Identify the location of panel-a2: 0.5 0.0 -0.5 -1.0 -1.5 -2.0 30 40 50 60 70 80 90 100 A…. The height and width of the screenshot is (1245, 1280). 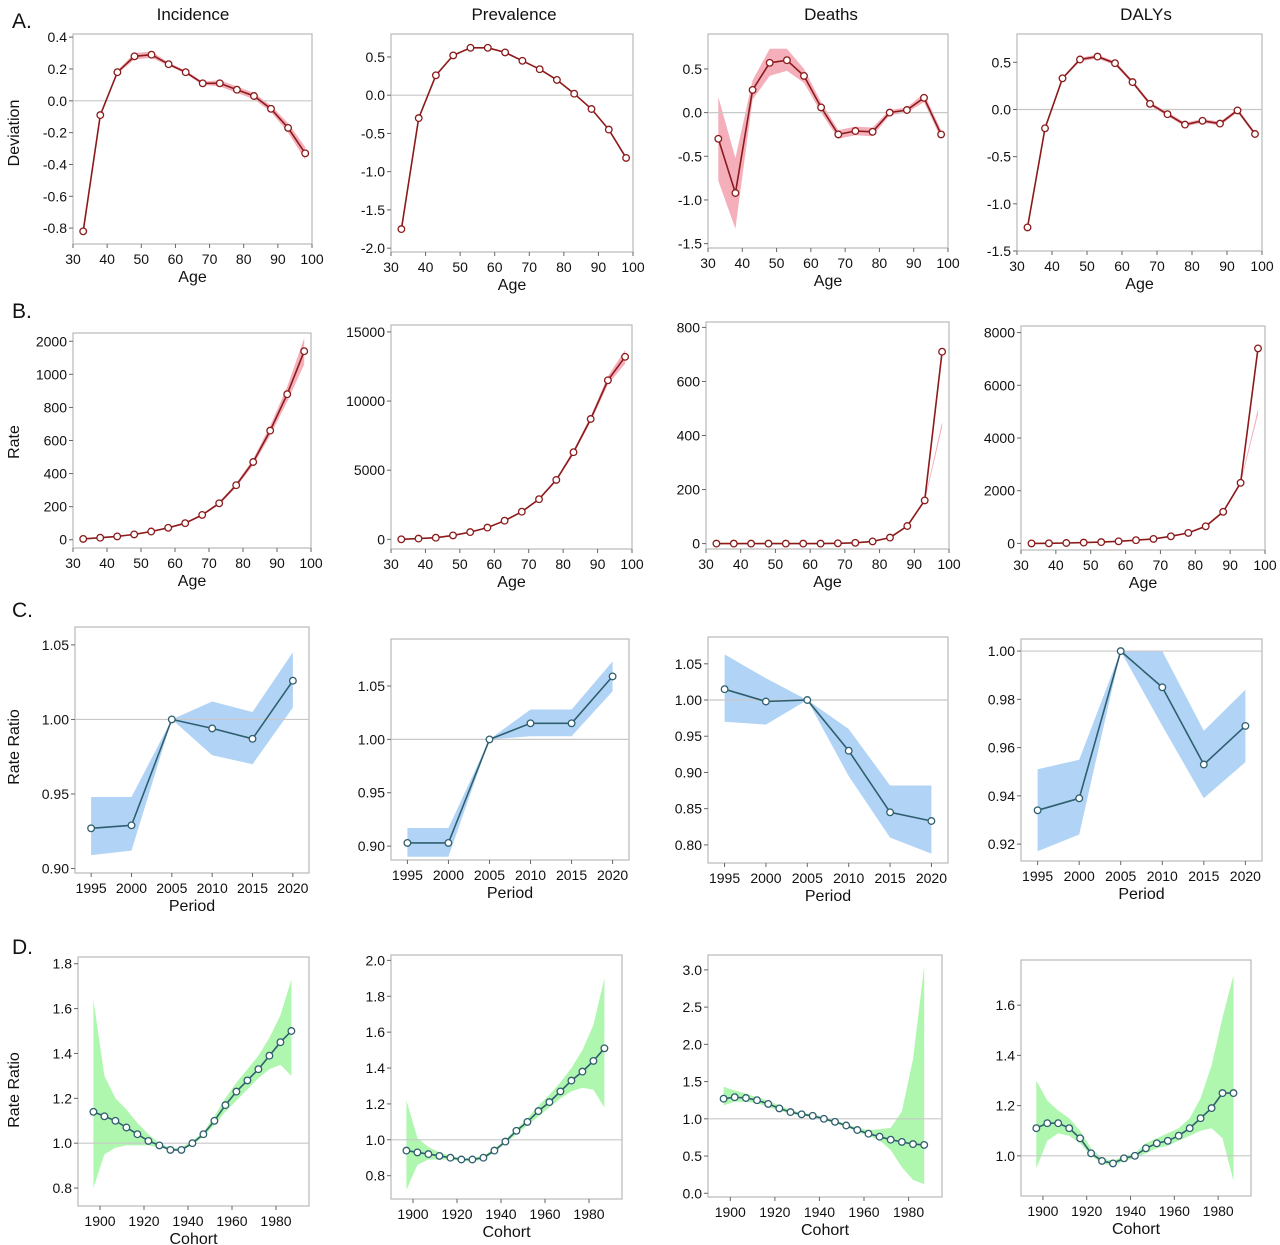
(503, 163).